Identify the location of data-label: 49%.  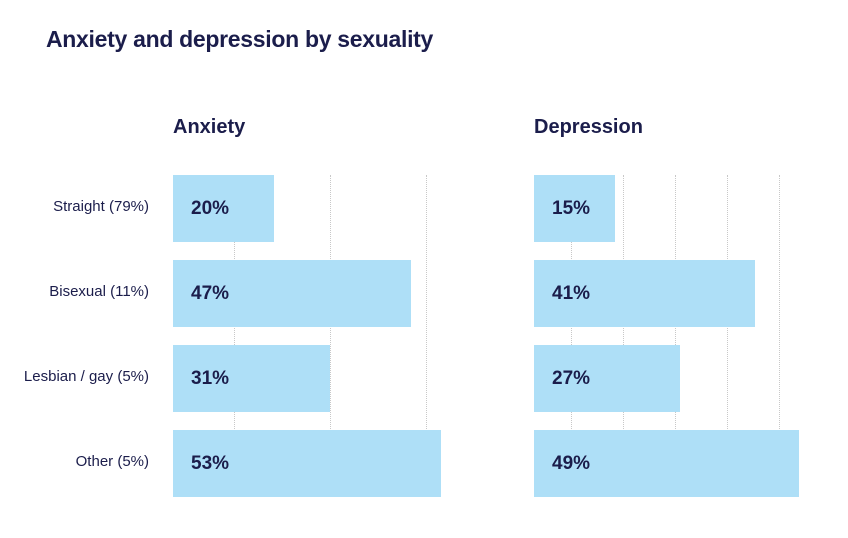
(571, 463).